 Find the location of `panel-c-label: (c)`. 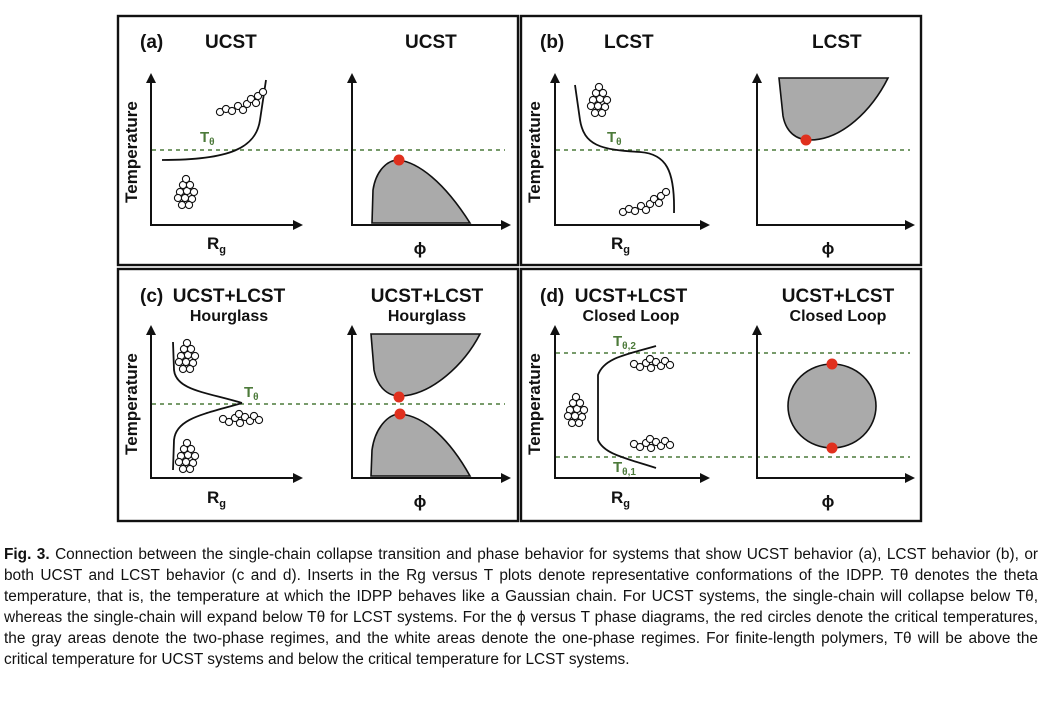

panel-c-label: (c) is located at coordinates (151, 296).